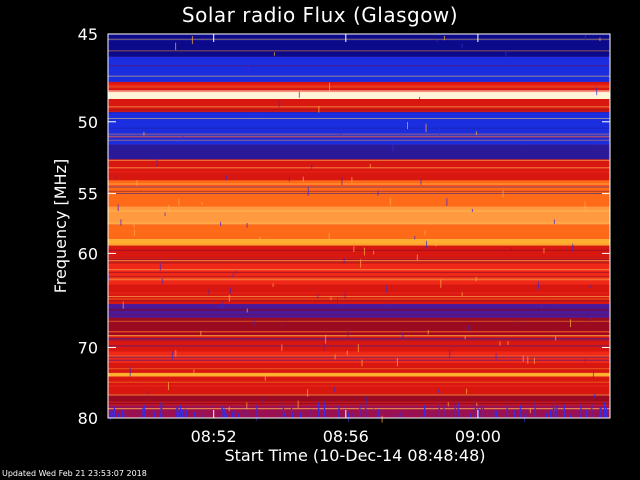 The width and height of the screenshot is (640, 480). What do you see at coordinates (88, 34) in the screenshot?
I see `y-tick-label: 45` at bounding box center [88, 34].